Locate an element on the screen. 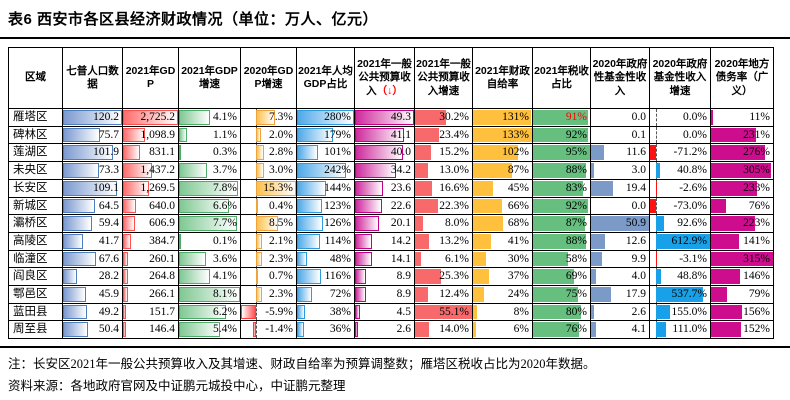 Image resolution: width=790 pixels, height=400 pixels. cell-budget_revenue_2021: 23.6 is located at coordinates (384, 188).